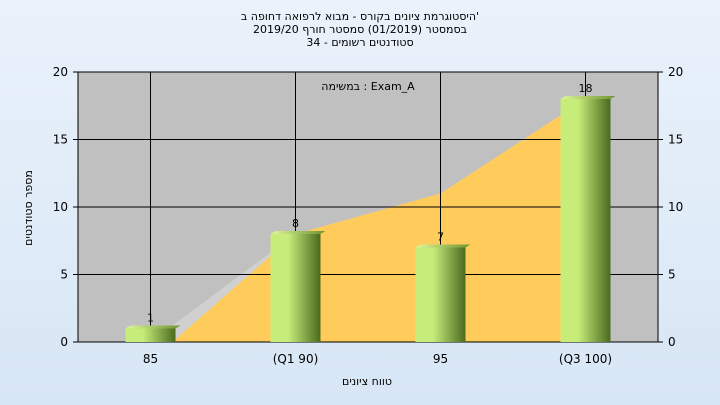  Describe the element at coordinates (296, 359) in the screenshot. I see `x-tick-label-1: (Q1 90)` at that location.